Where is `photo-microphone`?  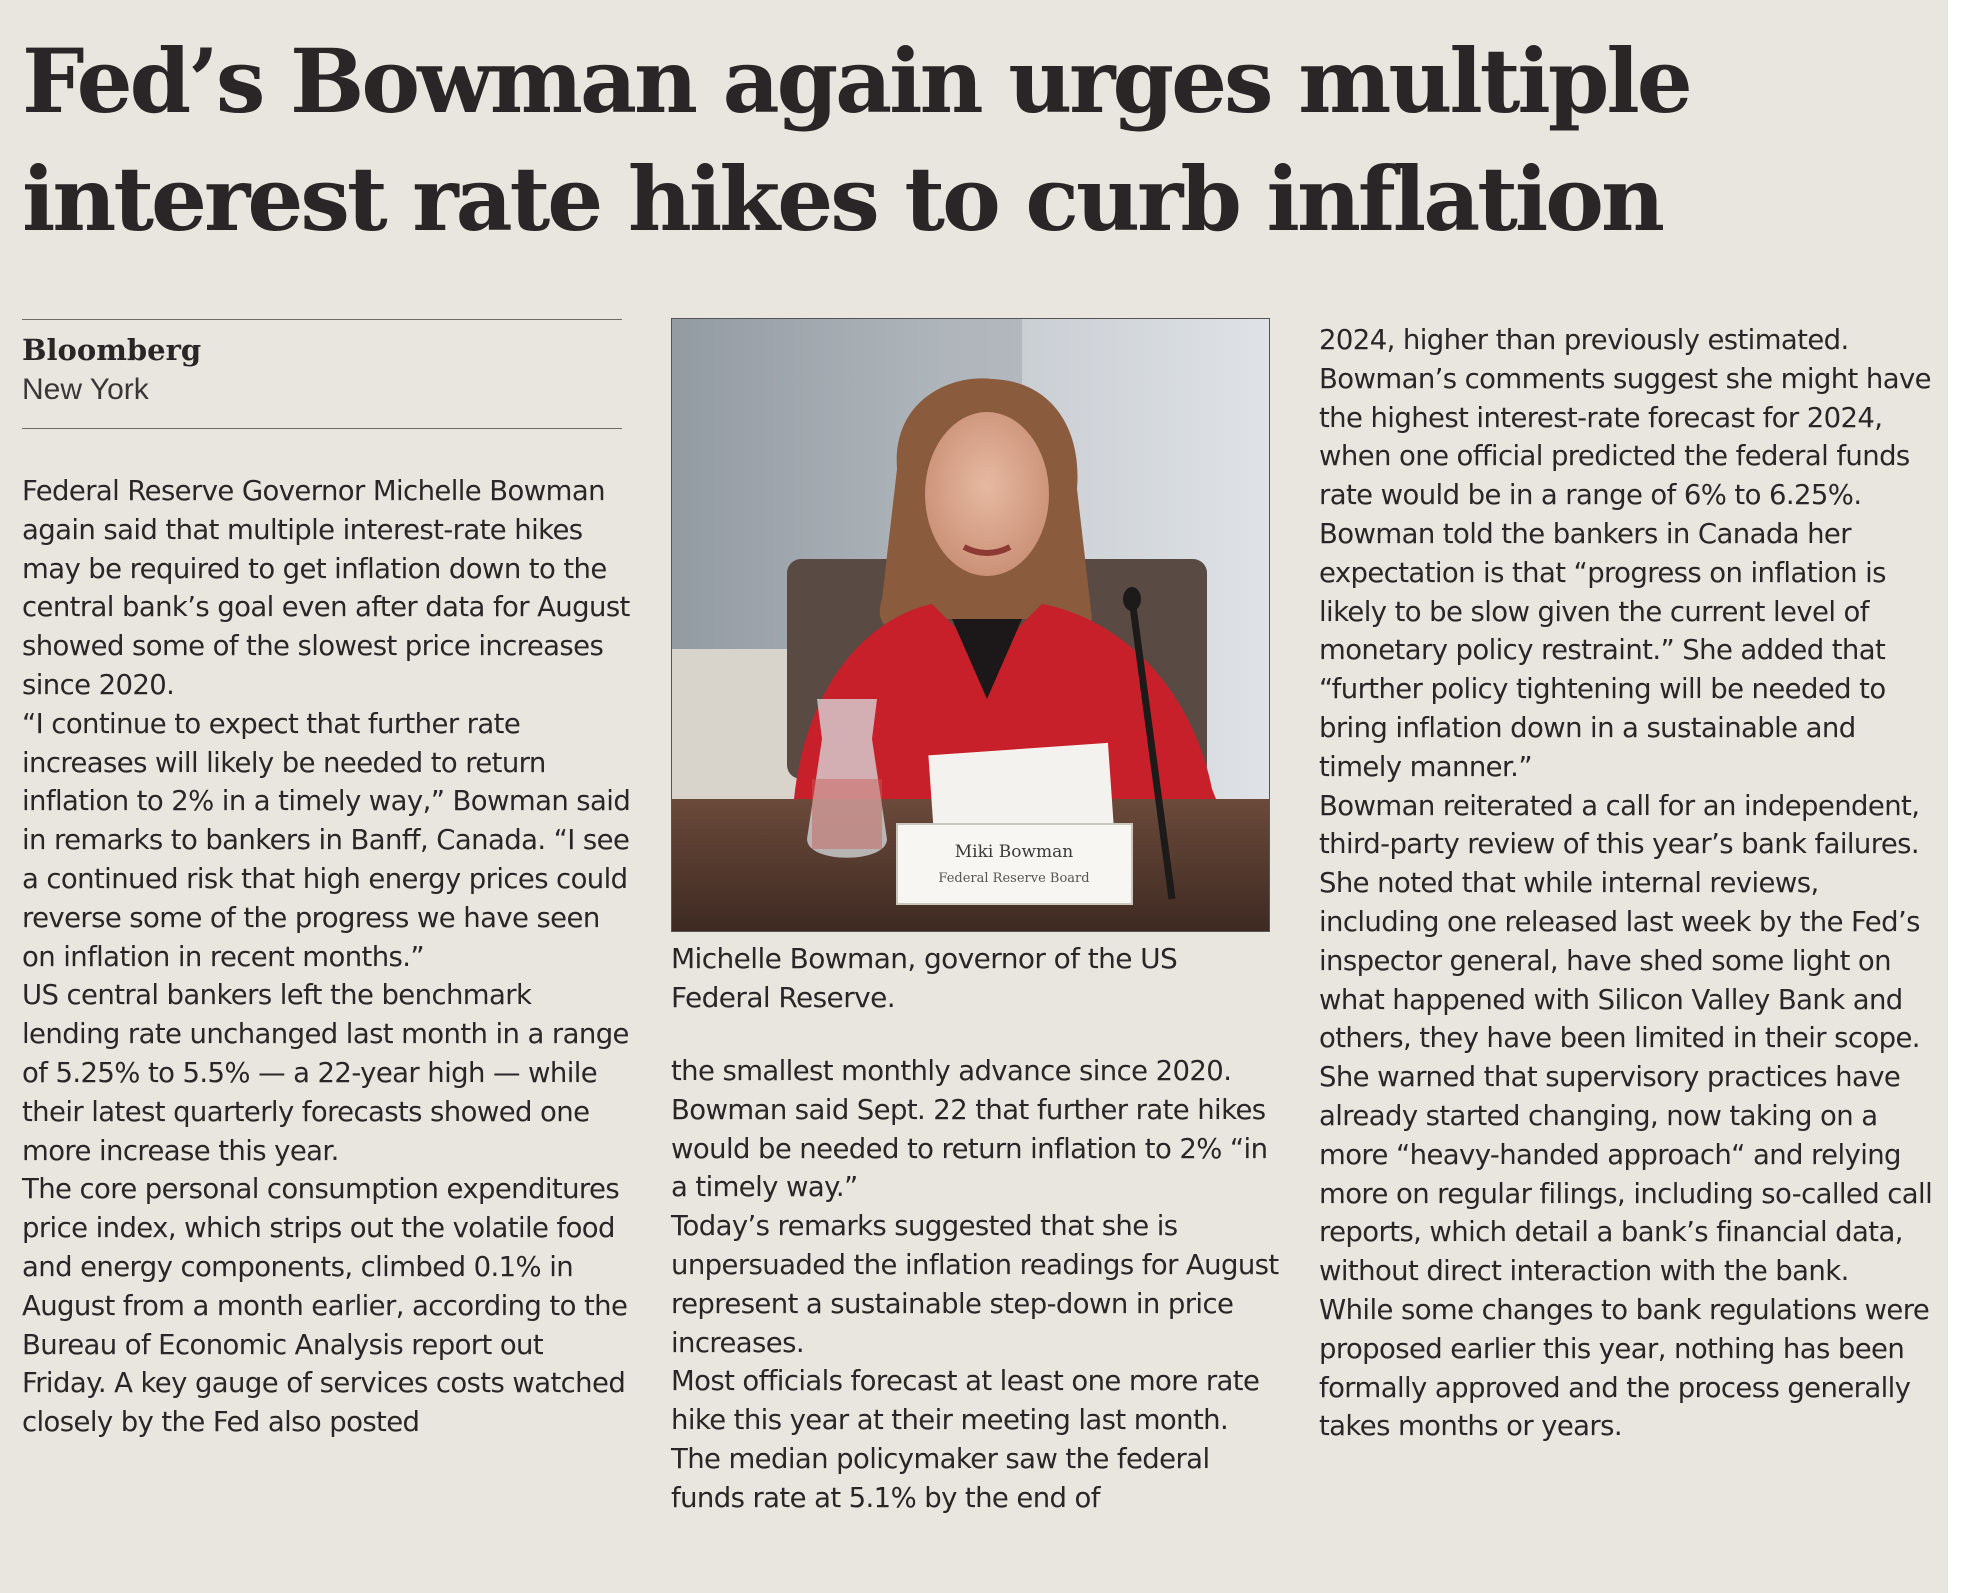 photo-microphone is located at coordinates (1152, 749).